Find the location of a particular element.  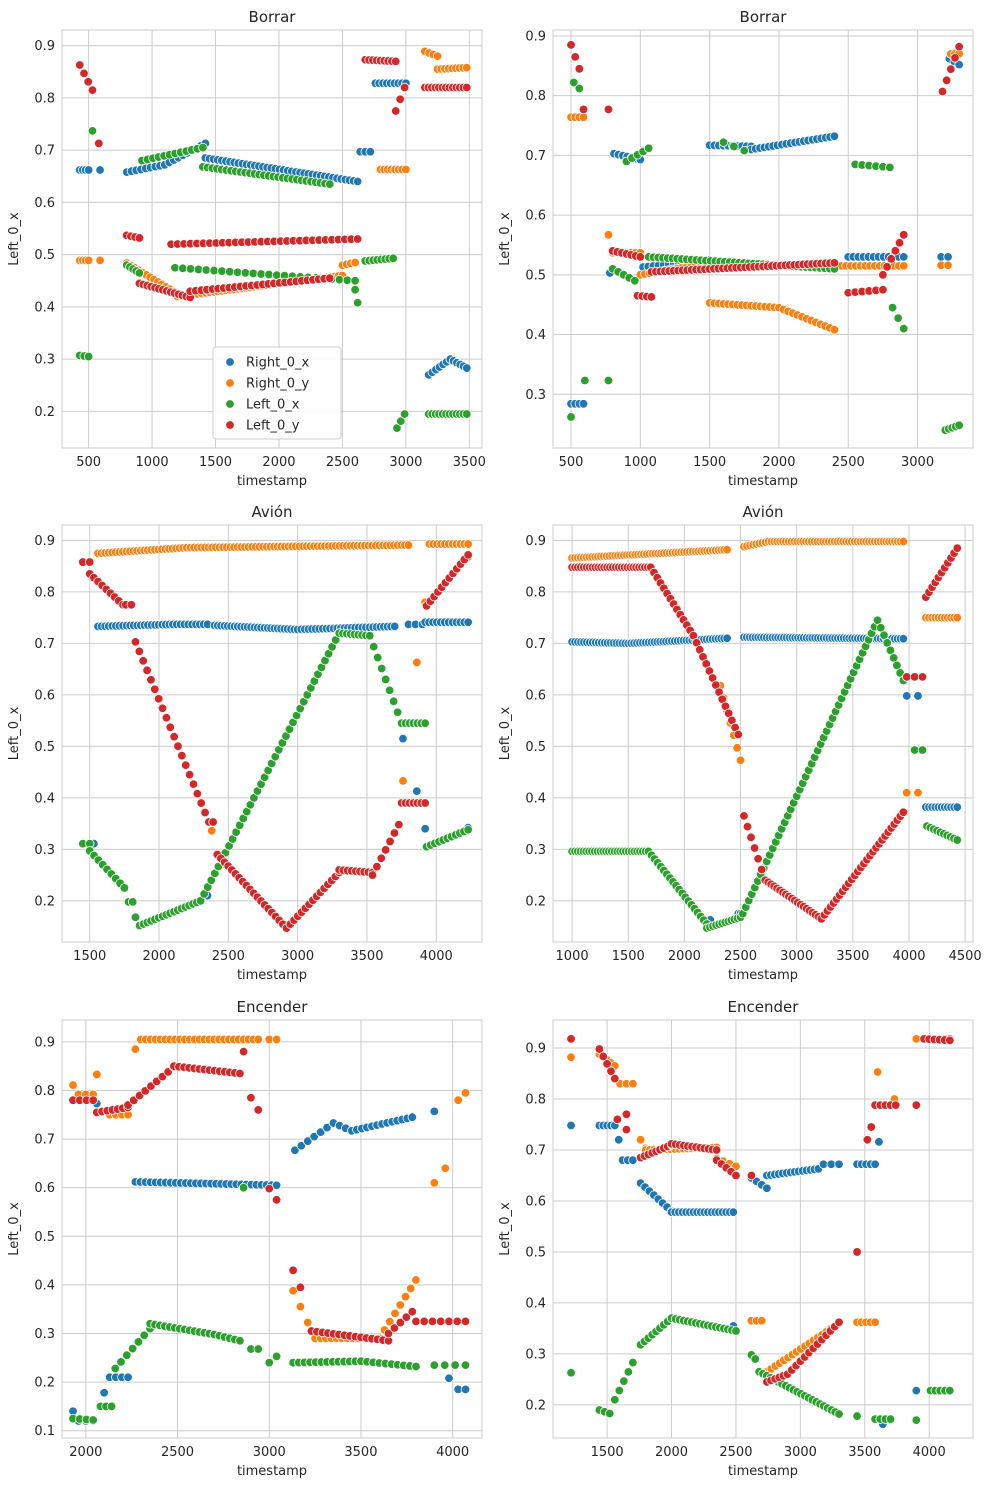

x-axis-label: timestamp is located at coordinates (272, 481).